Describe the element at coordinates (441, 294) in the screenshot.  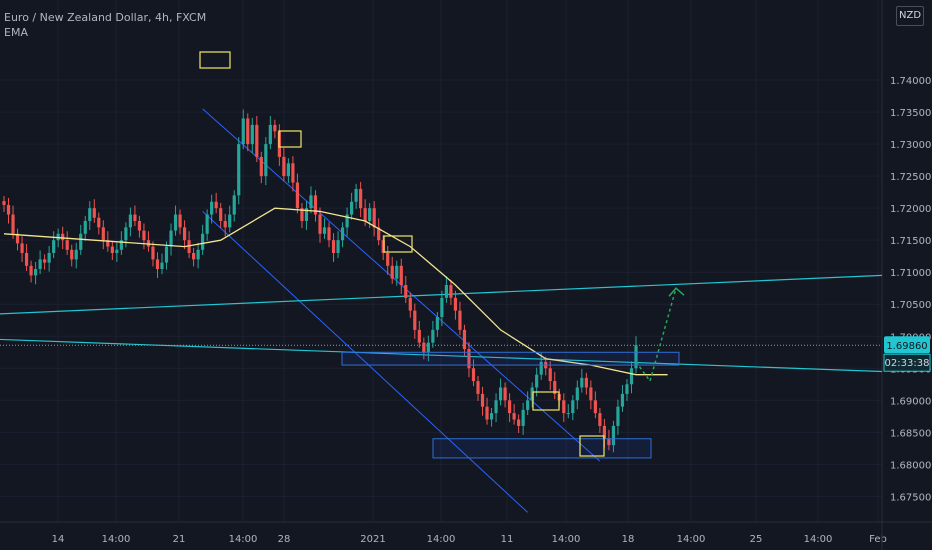
I see `trendline-rising` at that location.